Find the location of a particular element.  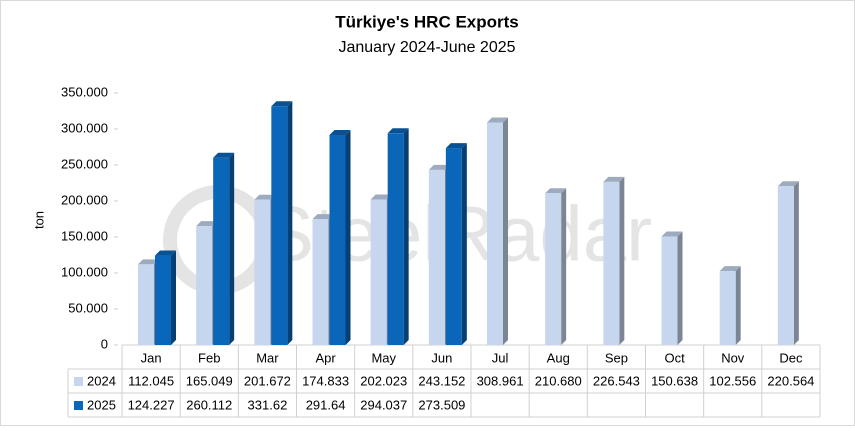

value-label: 201.672 is located at coordinates (267, 380).